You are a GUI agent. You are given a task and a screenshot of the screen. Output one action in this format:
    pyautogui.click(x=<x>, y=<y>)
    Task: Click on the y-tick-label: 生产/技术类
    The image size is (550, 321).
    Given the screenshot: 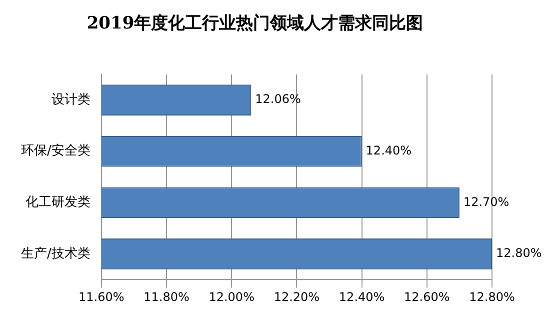 What is the action you would take?
    pyautogui.click(x=55, y=254)
    